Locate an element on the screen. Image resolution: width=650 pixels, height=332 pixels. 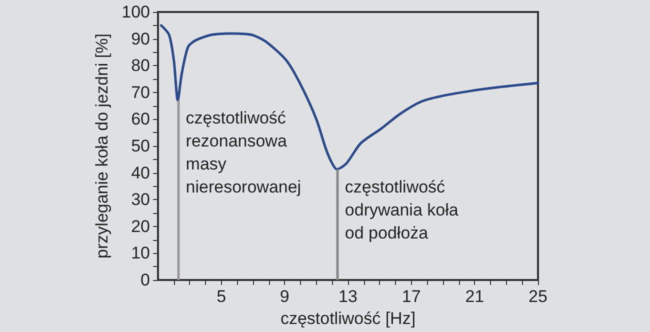
y-tick-label: 40 is located at coordinates (140, 172).